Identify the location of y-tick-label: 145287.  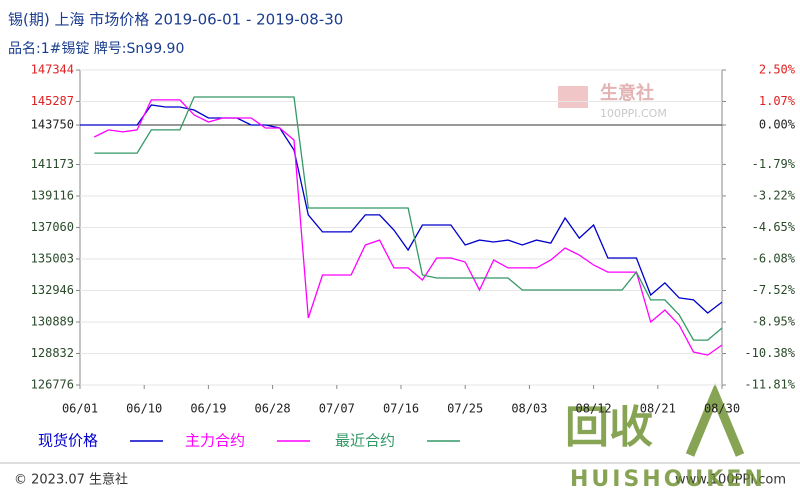
(52, 101).